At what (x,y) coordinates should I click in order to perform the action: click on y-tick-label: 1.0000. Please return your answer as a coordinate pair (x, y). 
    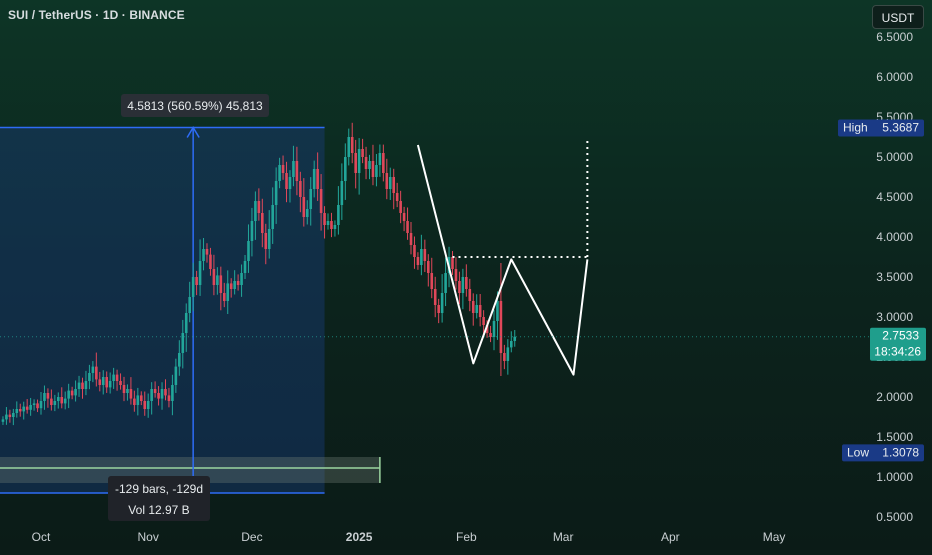
    Looking at the image, I should click on (894, 477).